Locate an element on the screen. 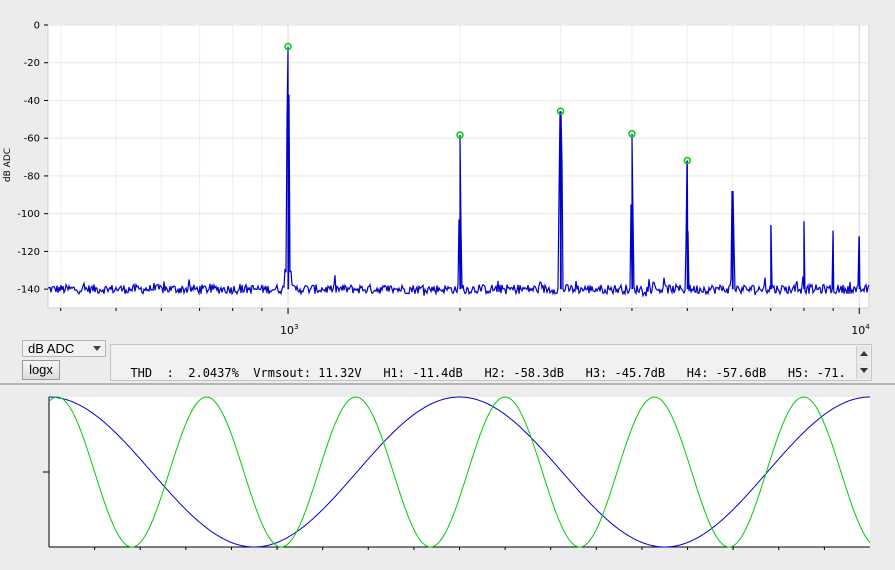 This screenshot has height=570, width=895. scroll-up-icon is located at coordinates (863, 354).